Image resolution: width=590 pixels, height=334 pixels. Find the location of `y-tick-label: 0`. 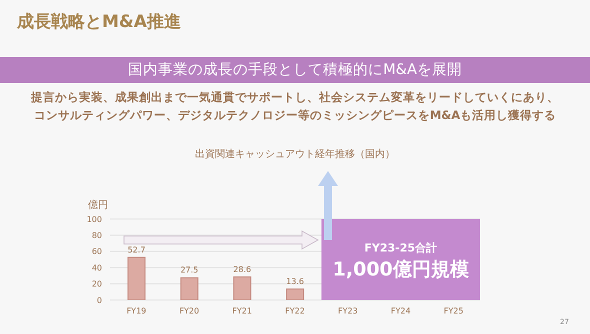

y-tick-label: 0 is located at coordinates (99, 300).